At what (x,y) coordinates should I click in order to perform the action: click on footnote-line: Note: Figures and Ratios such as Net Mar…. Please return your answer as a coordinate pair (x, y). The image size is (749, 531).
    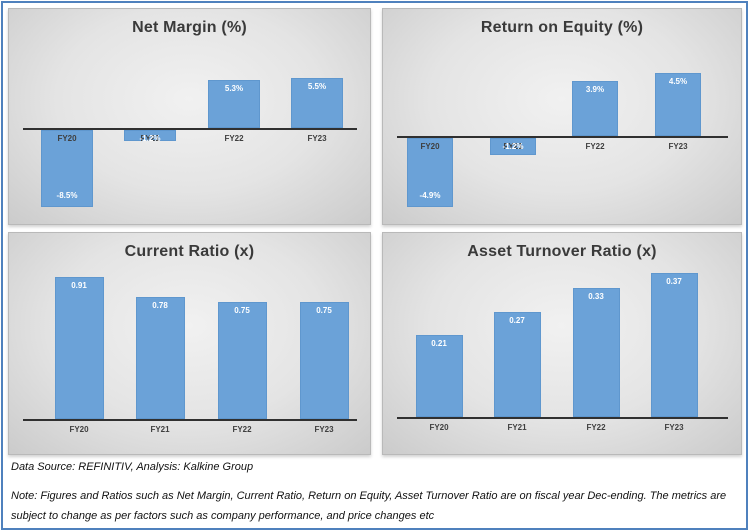
    Looking at the image, I should click on (369, 506).